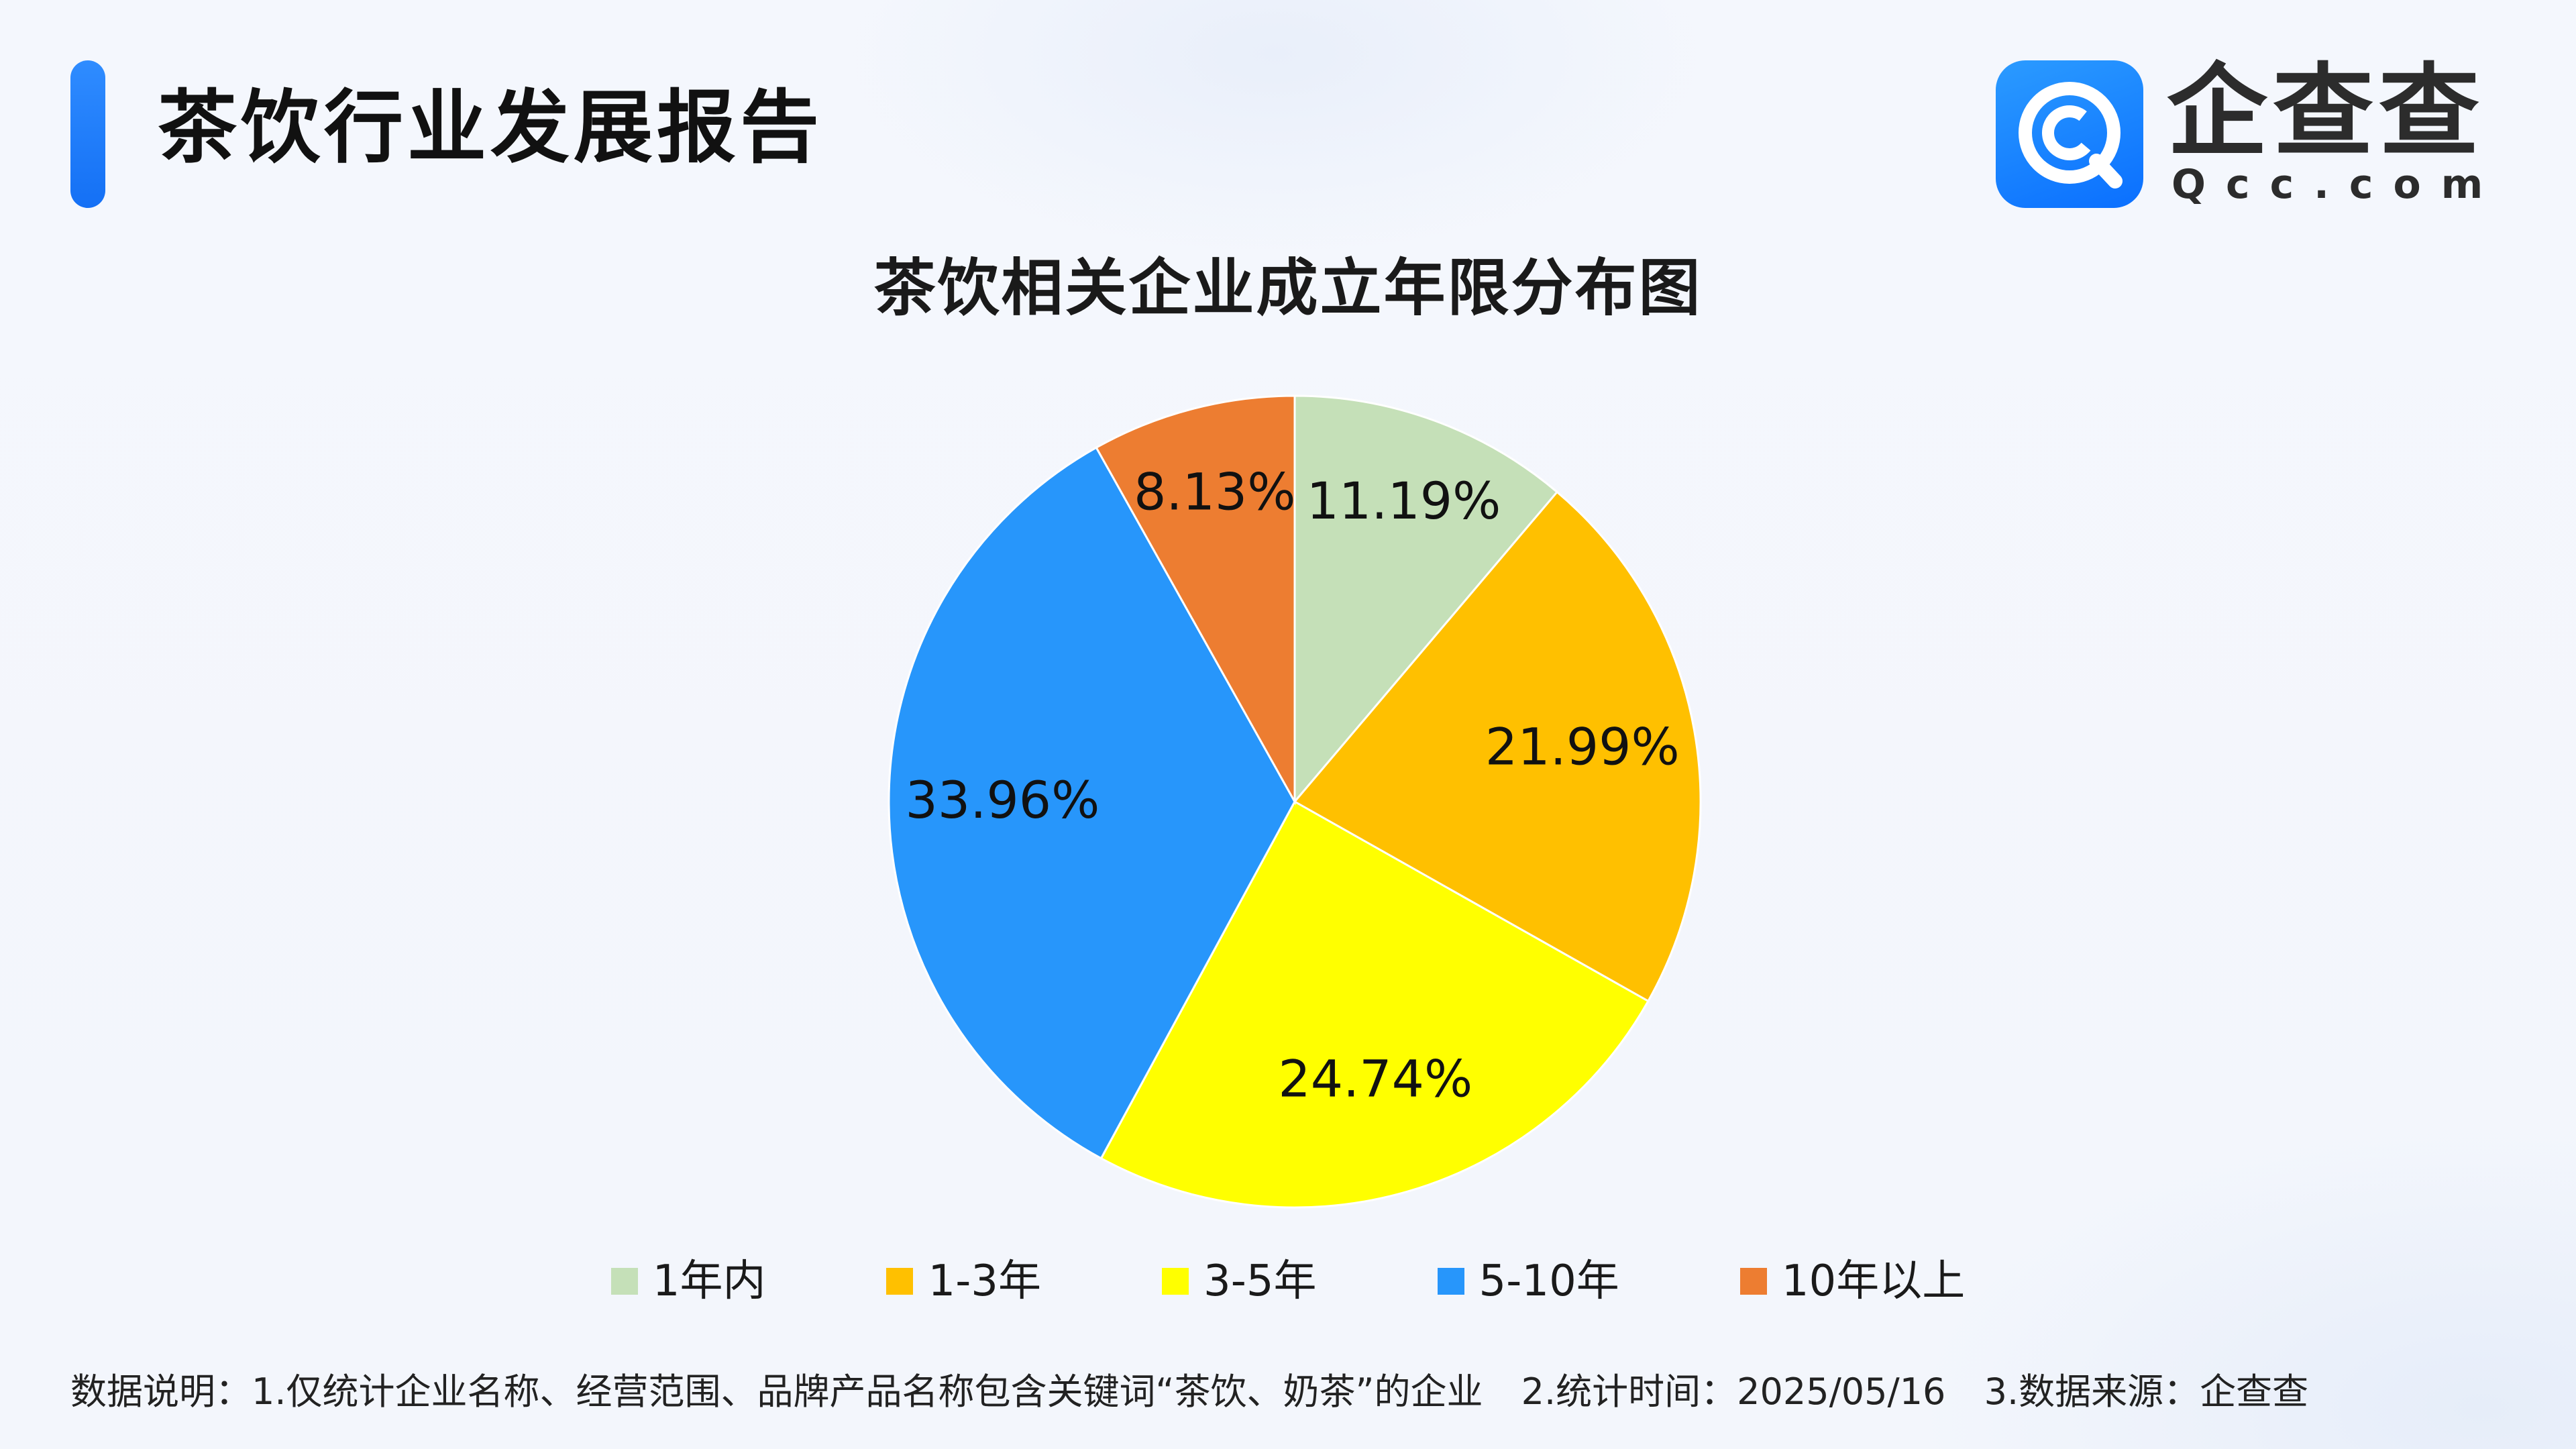 The height and width of the screenshot is (1449, 2576). I want to click on legend-label: 5-10年, so click(1549, 1281).